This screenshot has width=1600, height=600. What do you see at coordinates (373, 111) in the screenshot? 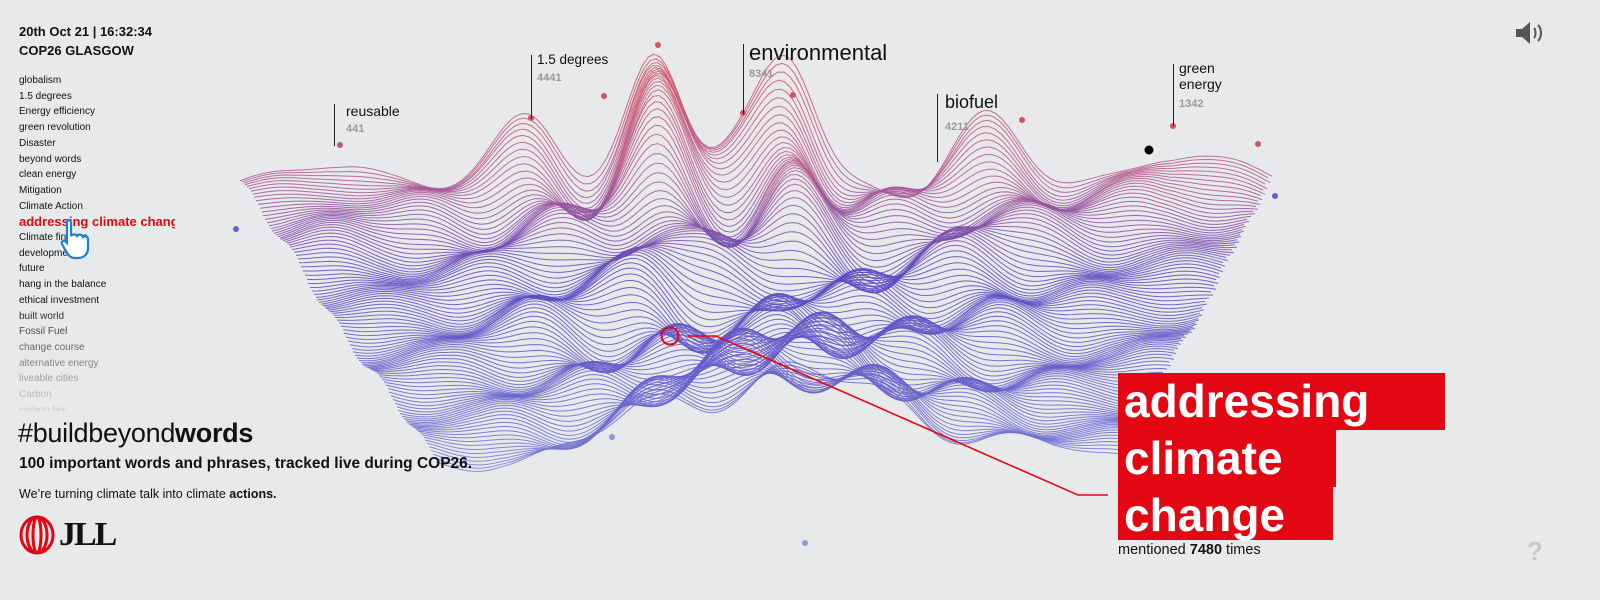
I see `peak-word: reusable` at bounding box center [373, 111].